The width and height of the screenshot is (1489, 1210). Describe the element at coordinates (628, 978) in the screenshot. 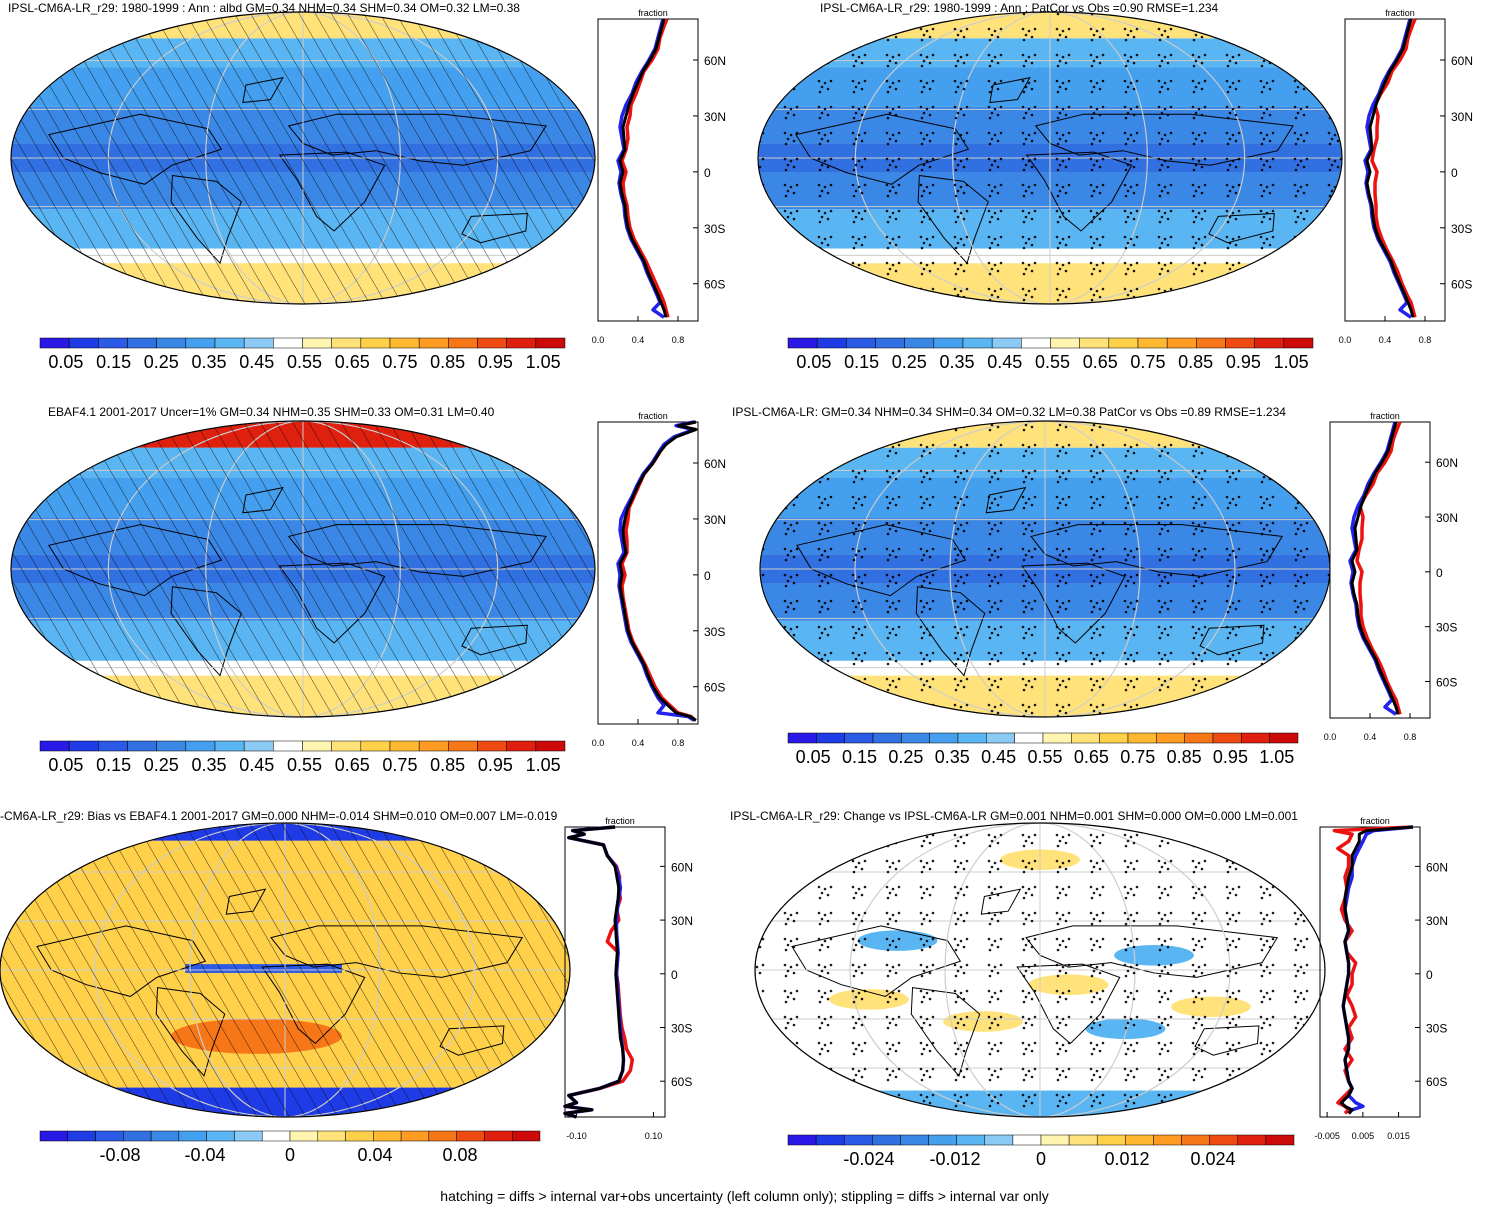

I see `zonal-profile: fraction 60N 30N 0 30S 60S -0.10 0.10` at that location.